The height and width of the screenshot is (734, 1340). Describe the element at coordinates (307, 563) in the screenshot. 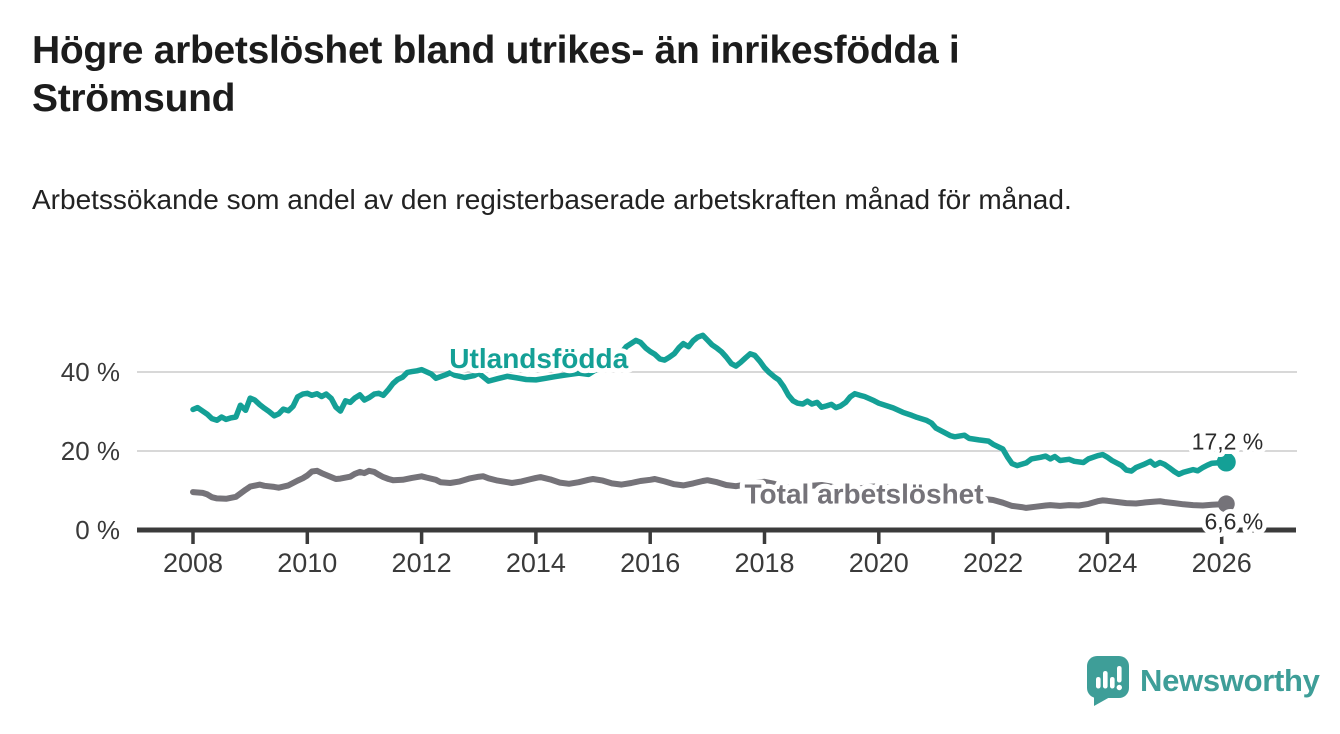

I see `x-tick-label: 2010` at that location.